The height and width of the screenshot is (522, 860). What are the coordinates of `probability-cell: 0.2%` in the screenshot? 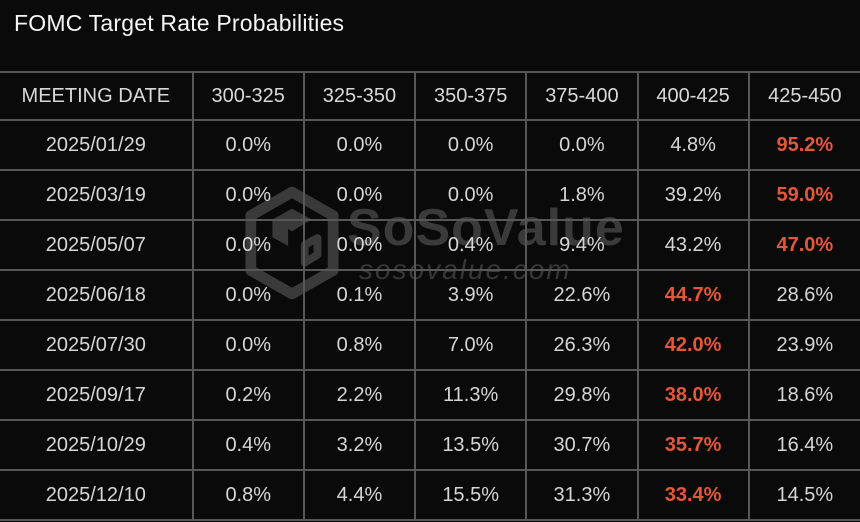 It's located at (248, 395).